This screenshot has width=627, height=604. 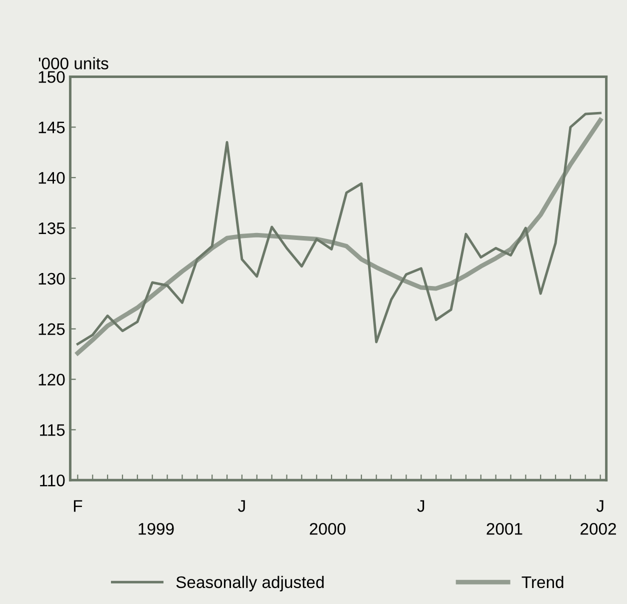 I want to click on legend-label: Trend, so click(x=543, y=582).